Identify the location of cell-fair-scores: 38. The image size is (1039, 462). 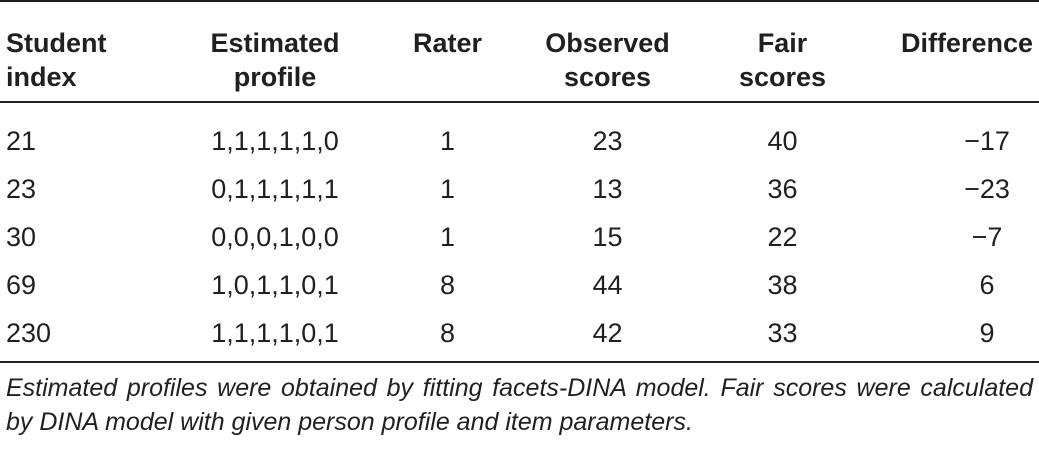
(782, 285).